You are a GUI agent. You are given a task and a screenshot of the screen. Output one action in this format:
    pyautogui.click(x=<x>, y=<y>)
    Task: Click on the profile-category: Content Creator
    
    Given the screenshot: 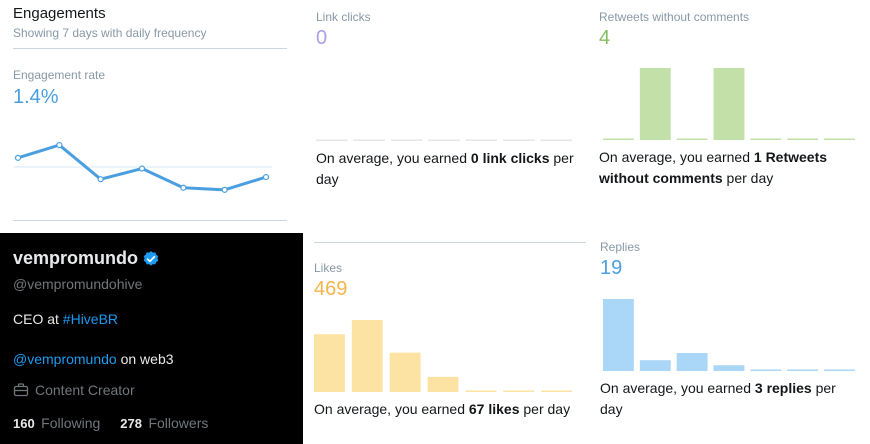 What is the action you would take?
    pyautogui.click(x=74, y=390)
    